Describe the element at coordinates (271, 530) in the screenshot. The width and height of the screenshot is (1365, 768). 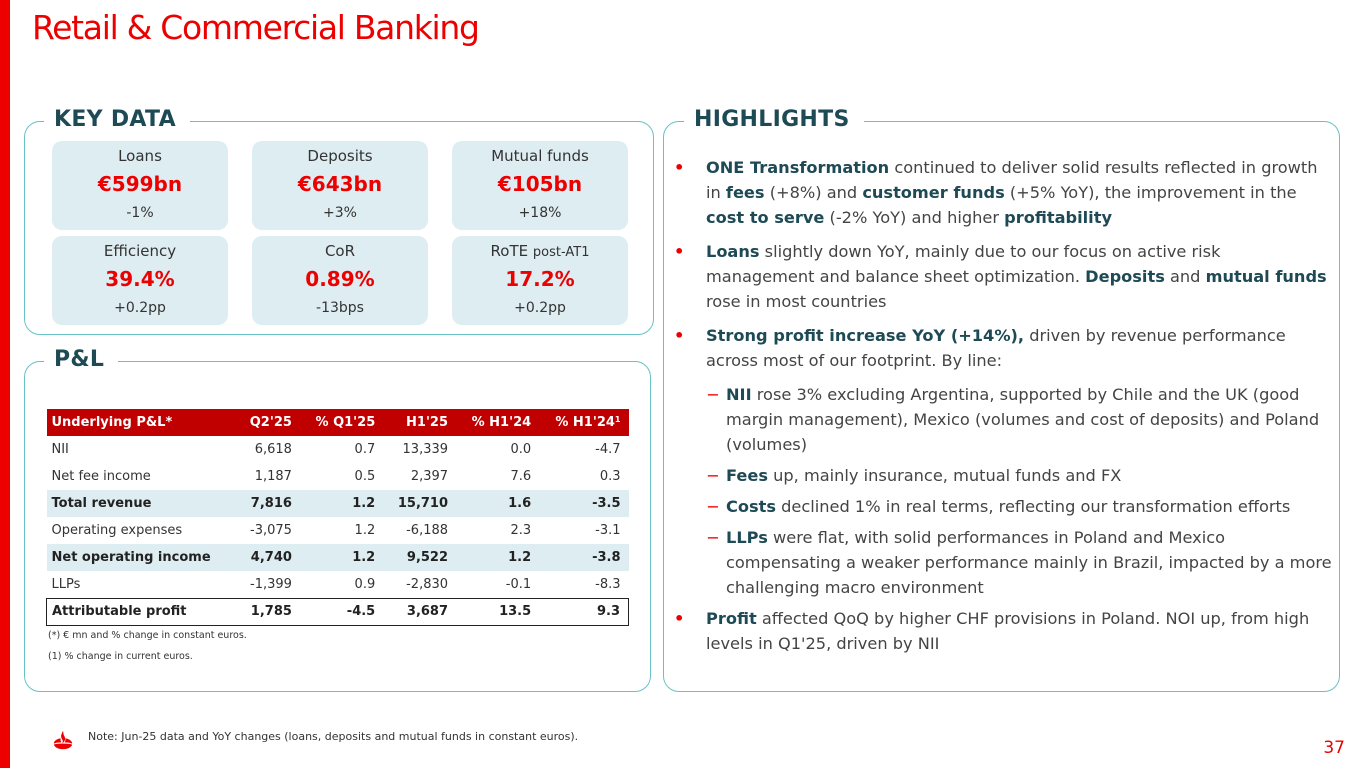
I see `table-cell: -3,075` at that location.